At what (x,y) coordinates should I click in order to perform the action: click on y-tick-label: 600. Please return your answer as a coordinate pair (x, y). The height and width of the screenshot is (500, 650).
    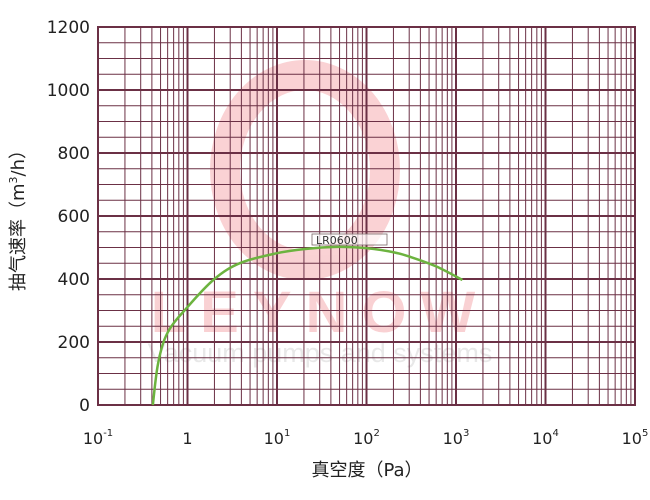
    Looking at the image, I should click on (74, 217).